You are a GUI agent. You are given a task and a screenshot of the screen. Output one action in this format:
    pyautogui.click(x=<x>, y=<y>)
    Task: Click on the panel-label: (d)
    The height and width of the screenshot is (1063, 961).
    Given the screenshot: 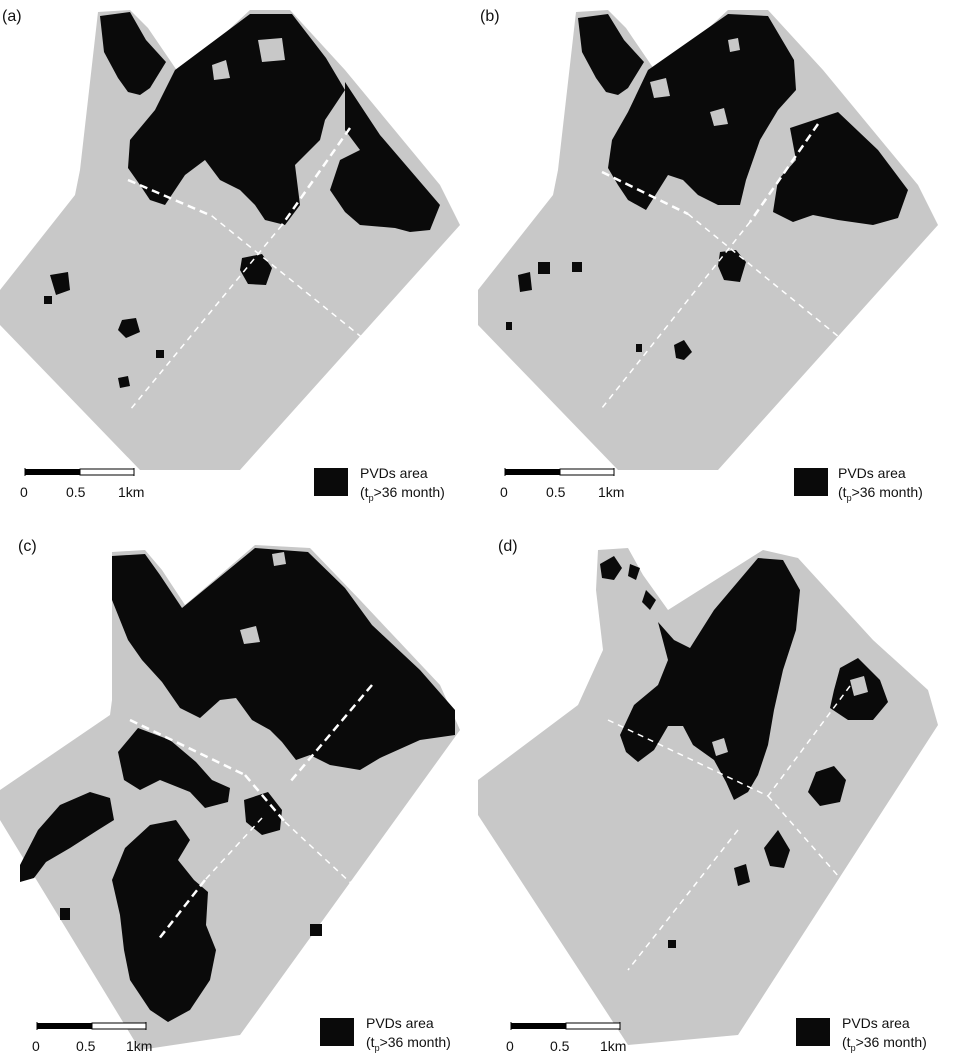 What is the action you would take?
    pyautogui.click(x=508, y=546)
    